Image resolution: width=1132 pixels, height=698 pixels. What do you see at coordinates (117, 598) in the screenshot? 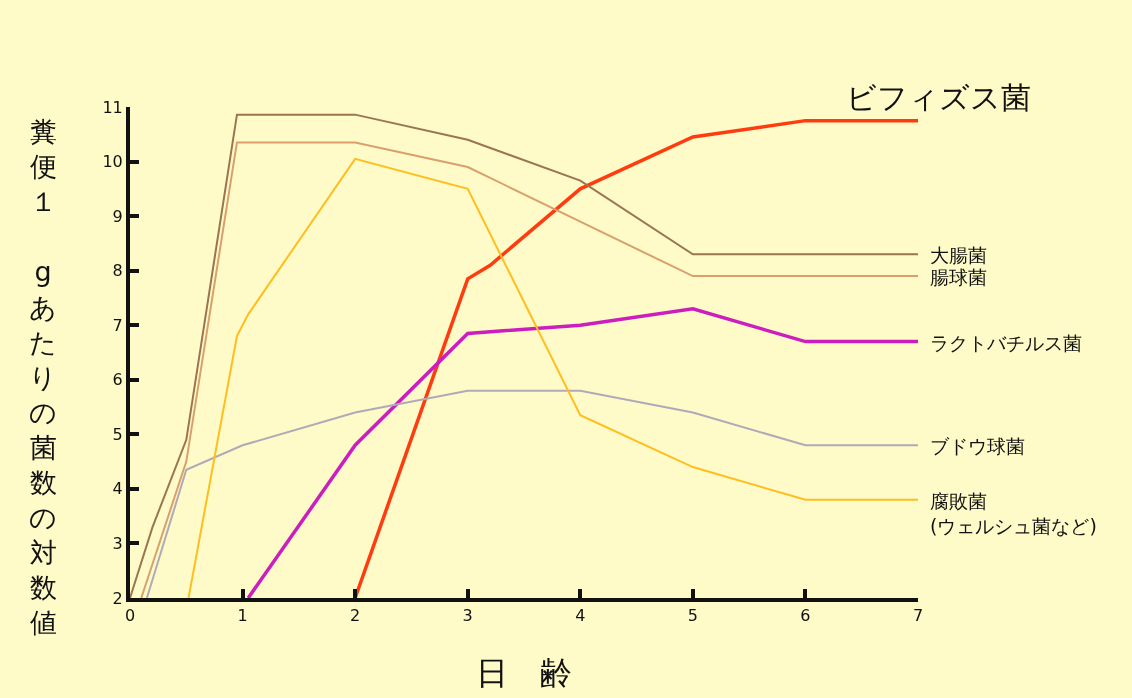
I see `y-tick-label: 2` at bounding box center [117, 598].